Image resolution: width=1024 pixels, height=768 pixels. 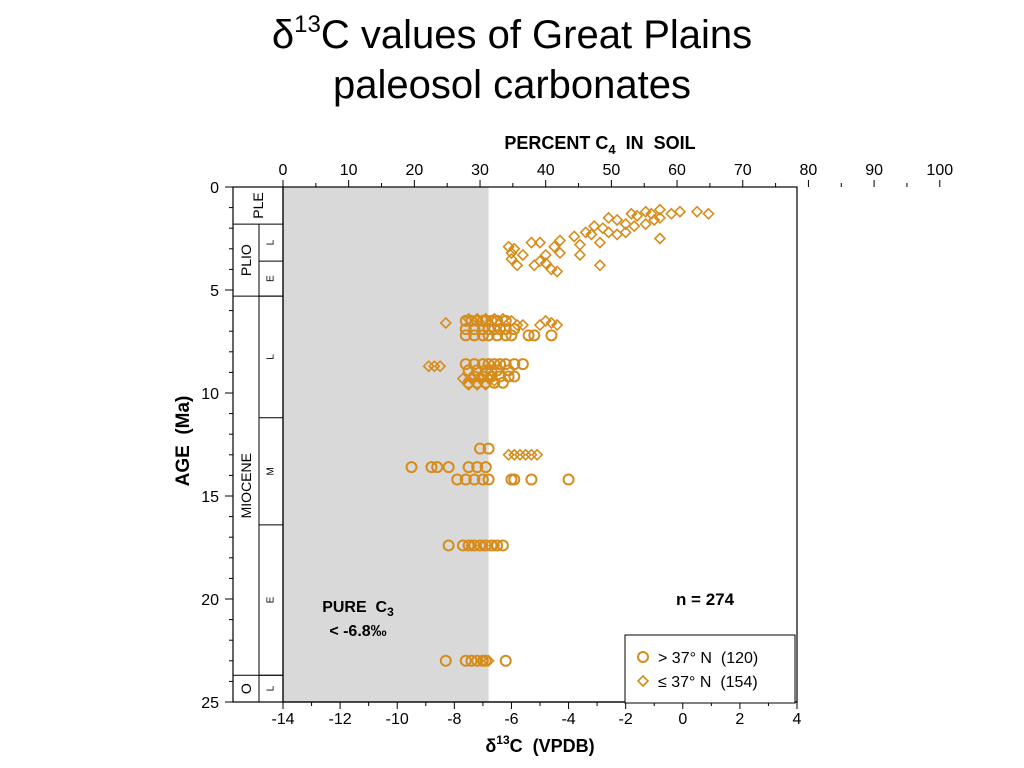 What do you see at coordinates (539, 744) in the screenshot?
I see `x-axis-title: δ13C (VPDB)` at bounding box center [539, 744].